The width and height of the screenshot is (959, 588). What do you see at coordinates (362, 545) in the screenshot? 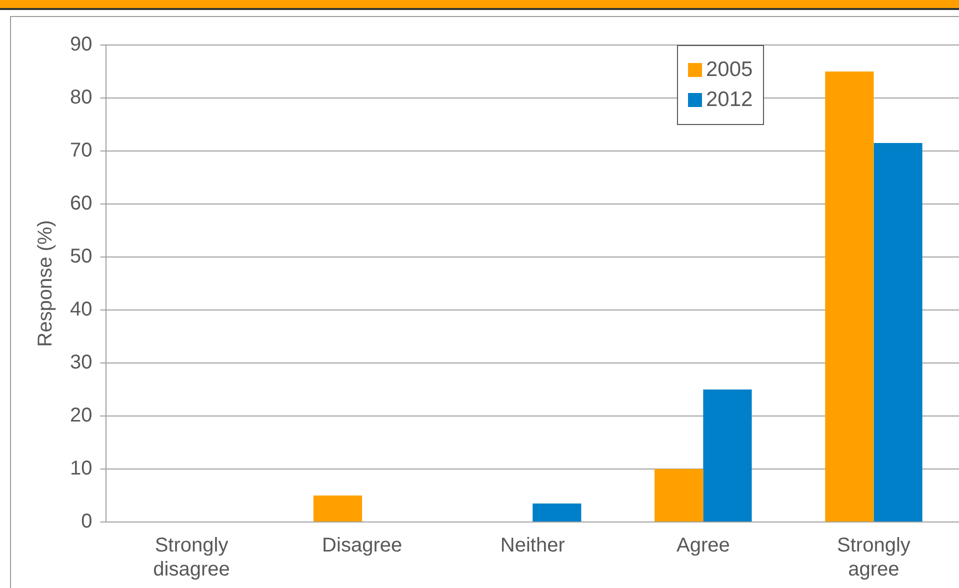
I see `x-tick-label: Disagree` at bounding box center [362, 545].